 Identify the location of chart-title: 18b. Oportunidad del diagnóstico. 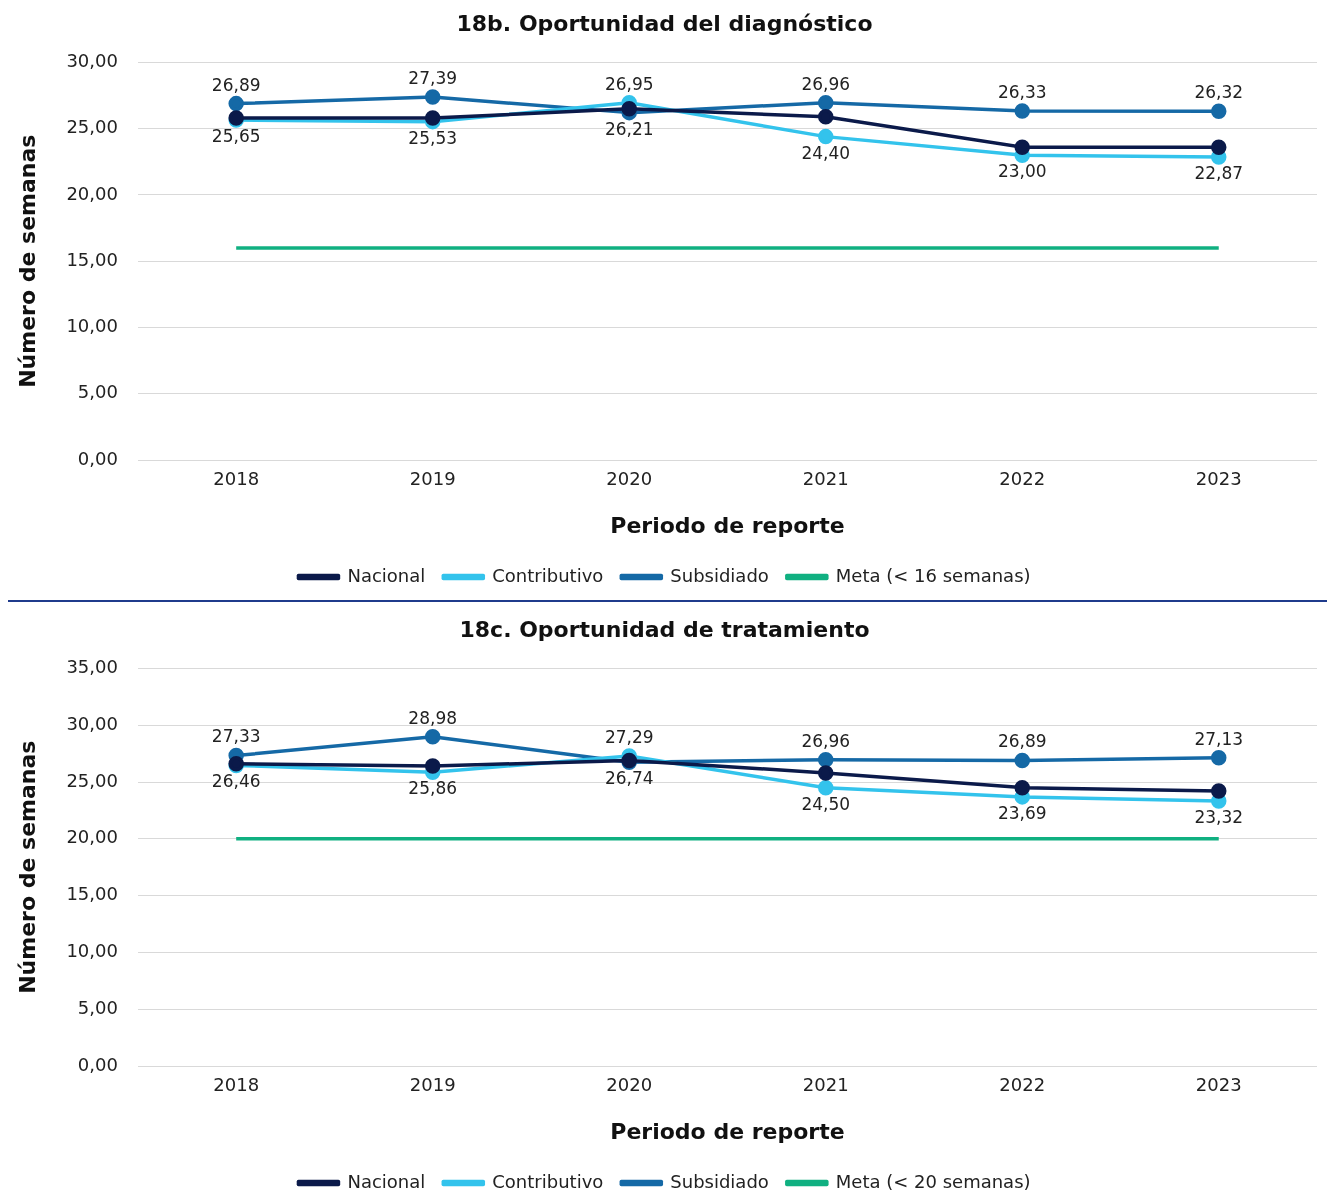
(664, 23).